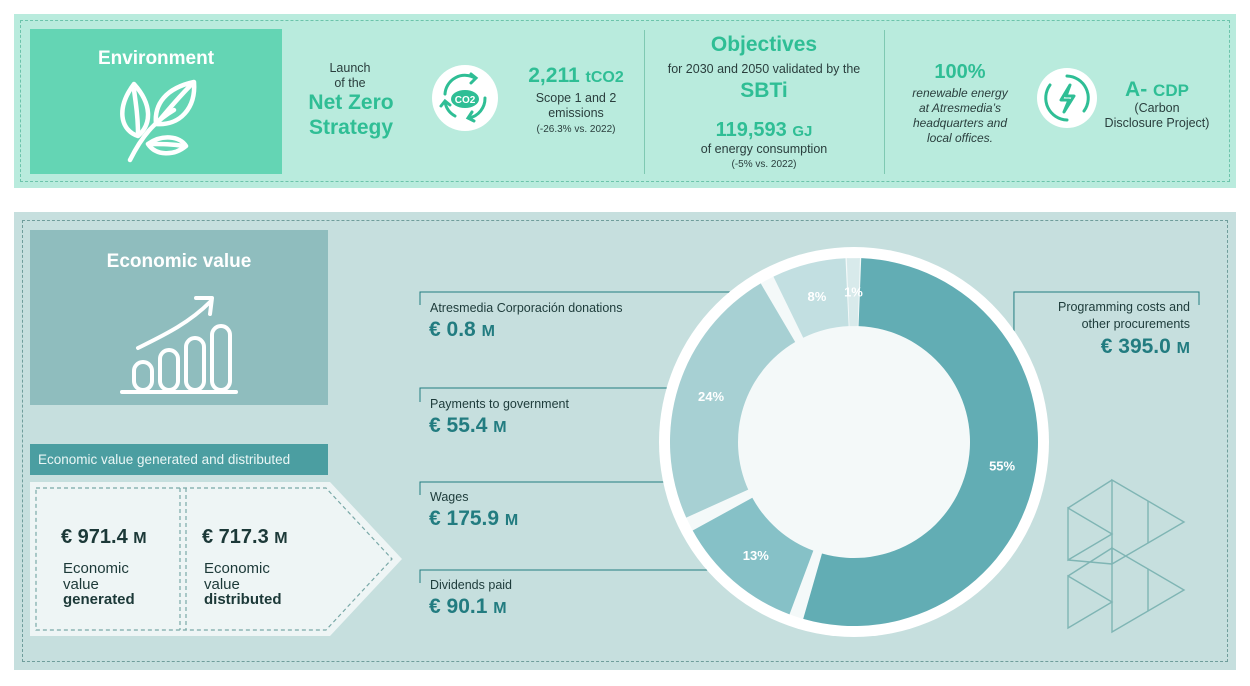 This screenshot has height=686, width=1250. I want to click on net-zero-highlight1: Net Zero, so click(351, 102).